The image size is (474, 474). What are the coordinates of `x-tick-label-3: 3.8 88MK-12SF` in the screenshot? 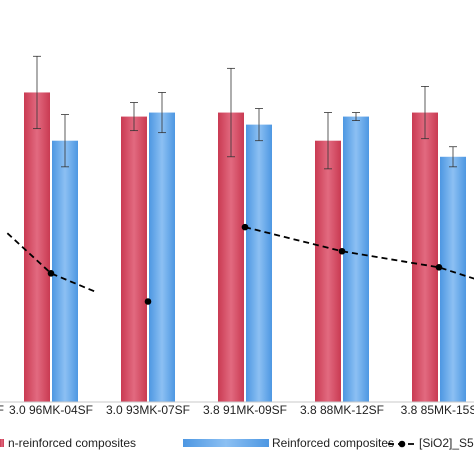 It's located at (342, 410).